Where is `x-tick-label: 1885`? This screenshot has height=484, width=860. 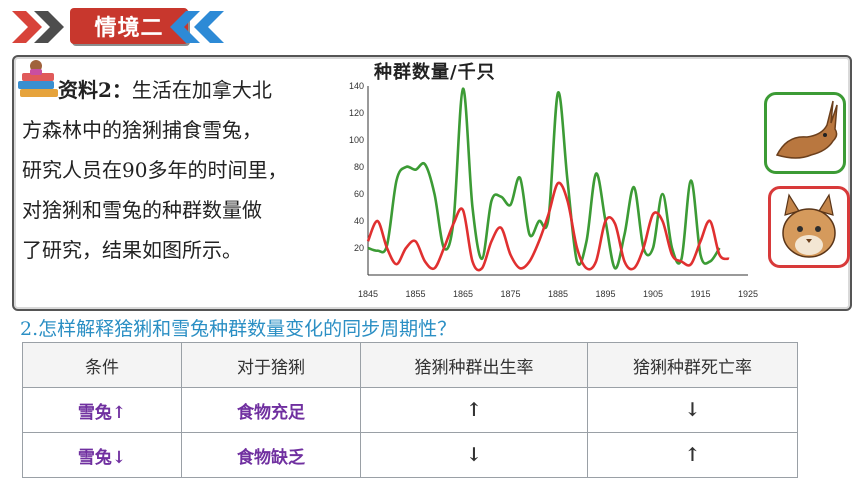 x-tick-label: 1885 is located at coordinates (558, 294).